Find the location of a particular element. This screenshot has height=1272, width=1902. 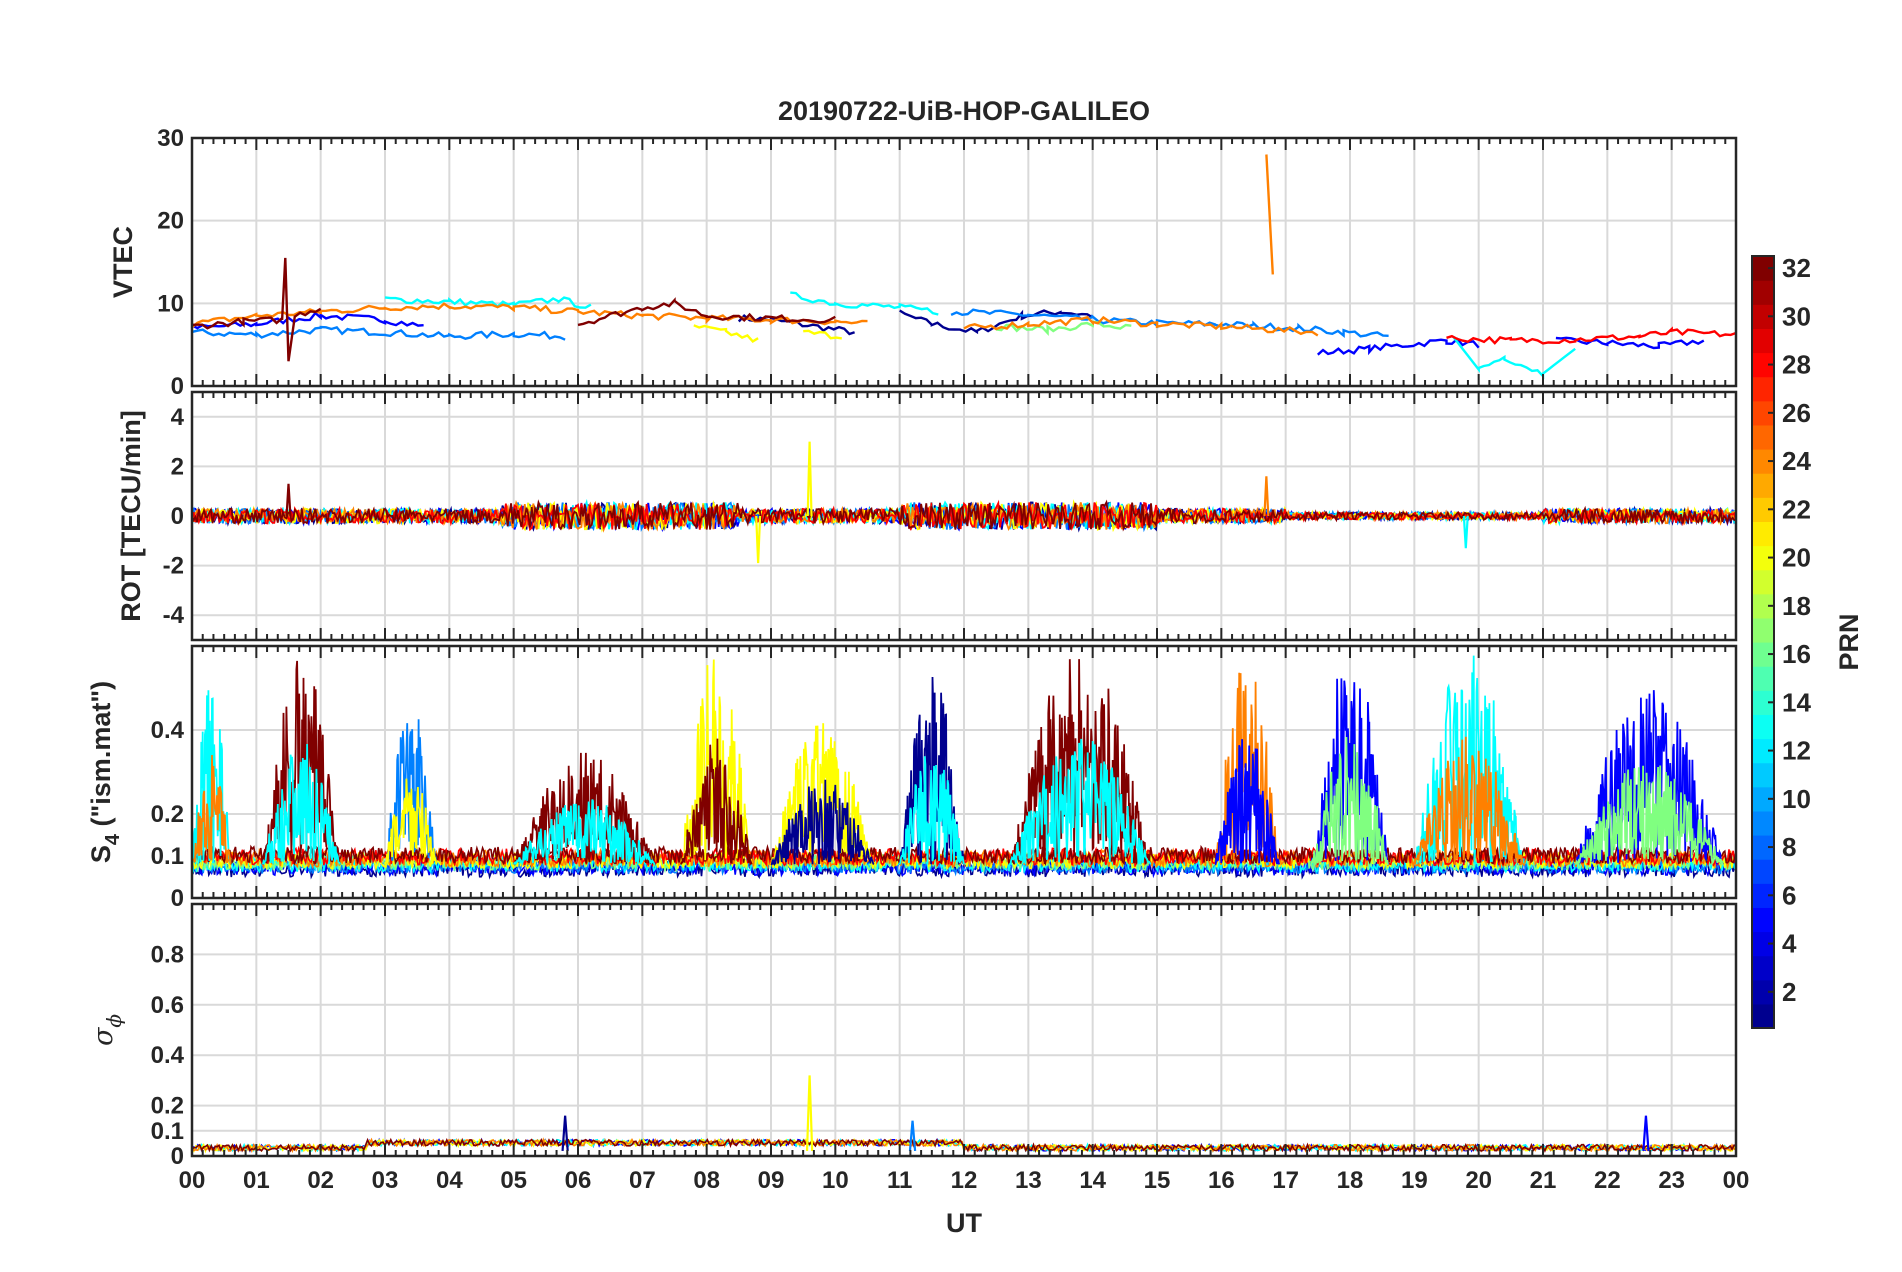

rot-ytick-label: 2 is located at coordinates (177, 466).